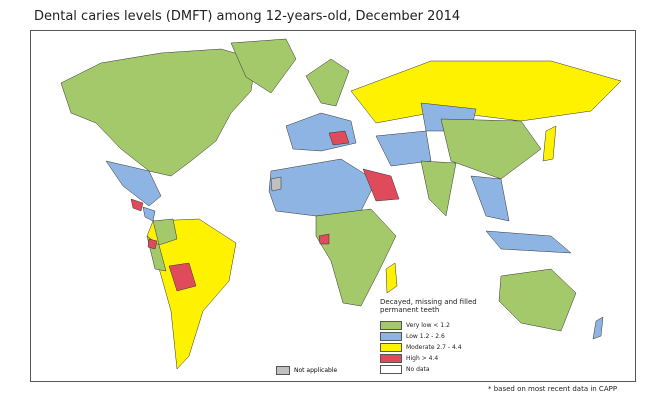  What do you see at coordinates (490, 198) in the screenshot?
I see `southeast-asia` at bounding box center [490, 198].